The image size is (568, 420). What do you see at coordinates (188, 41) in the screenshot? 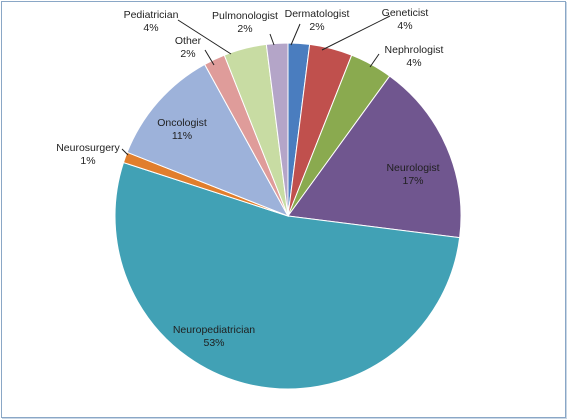
I see `slice-label-name: Other` at bounding box center [188, 41].